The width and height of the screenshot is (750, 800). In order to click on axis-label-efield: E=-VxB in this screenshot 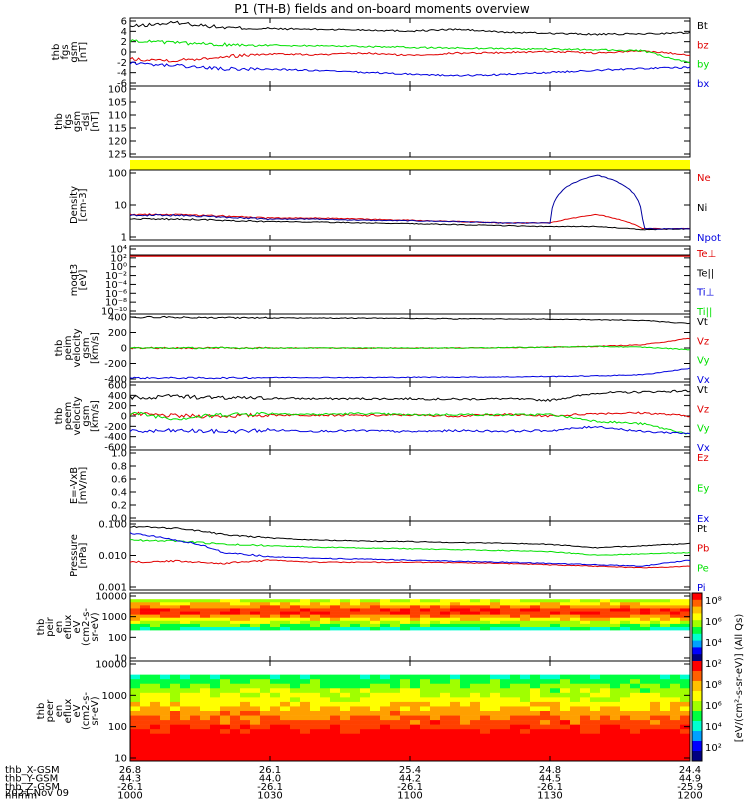, I will do `click(74, 485)`.